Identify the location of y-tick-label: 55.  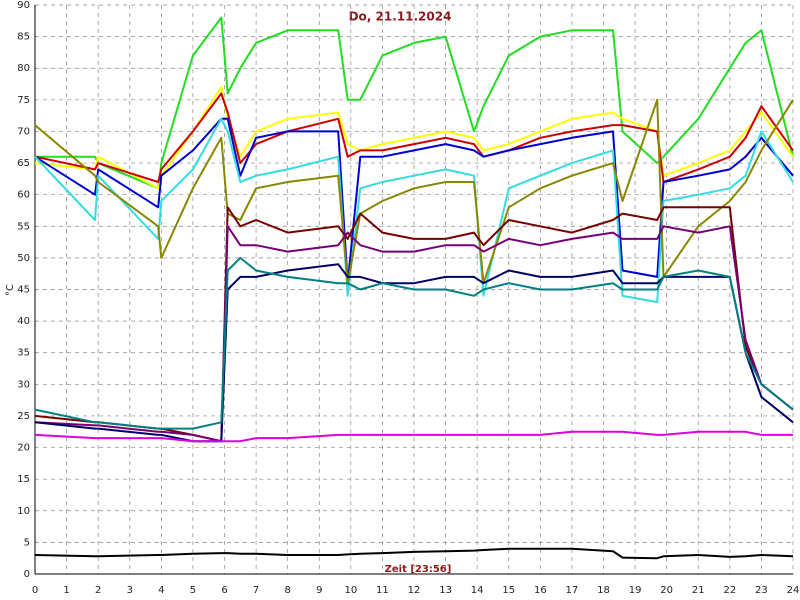
(23, 226).